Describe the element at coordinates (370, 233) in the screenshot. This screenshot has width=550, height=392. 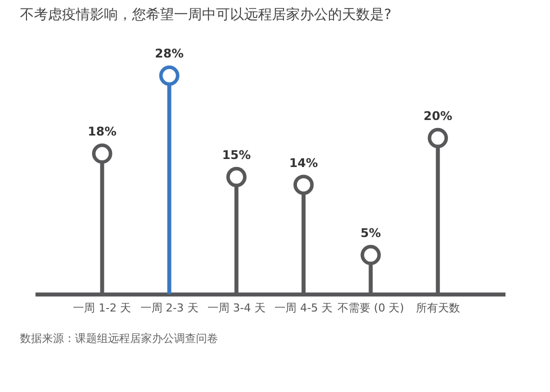
I see `data-label: 5%` at that location.